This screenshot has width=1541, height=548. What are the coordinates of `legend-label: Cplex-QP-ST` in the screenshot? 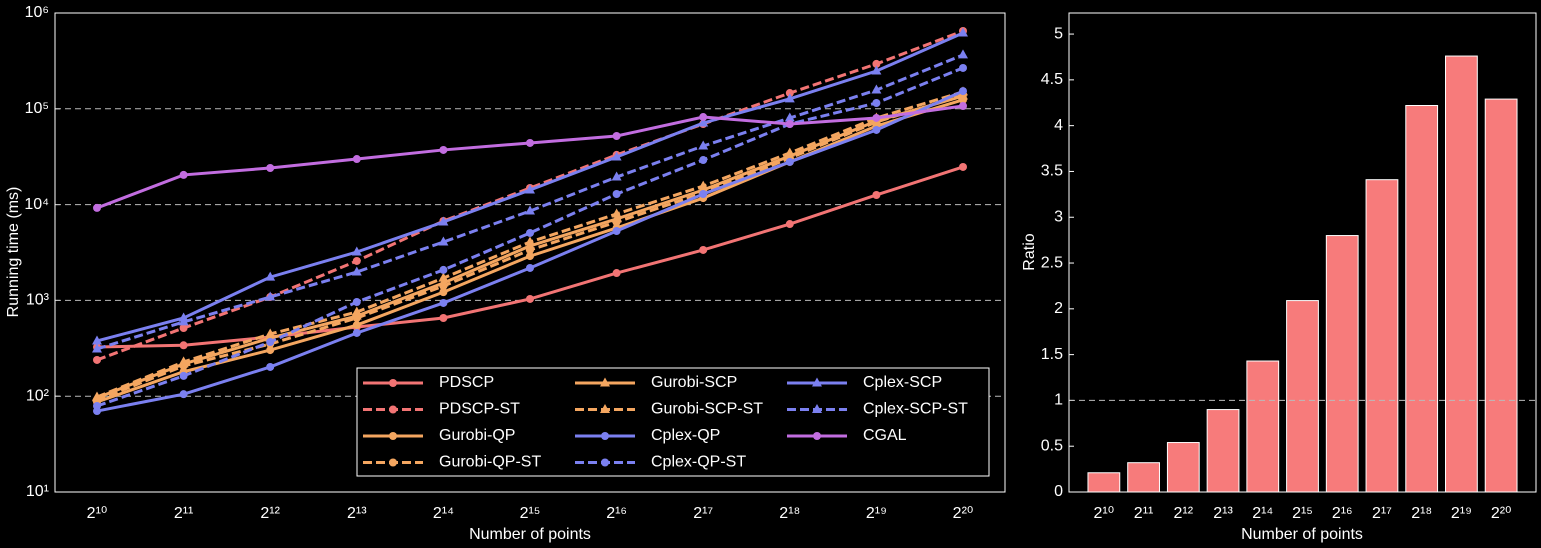 It's located at (698, 462).